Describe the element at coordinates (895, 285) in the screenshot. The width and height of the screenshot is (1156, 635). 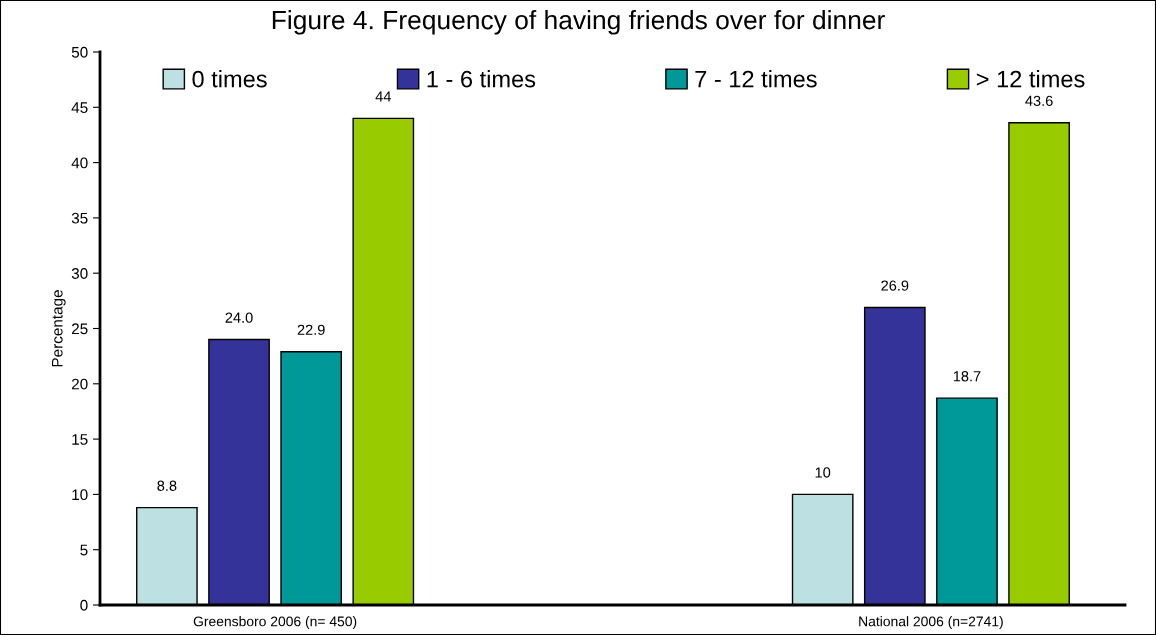
I see `data-label: 26.9` at that location.